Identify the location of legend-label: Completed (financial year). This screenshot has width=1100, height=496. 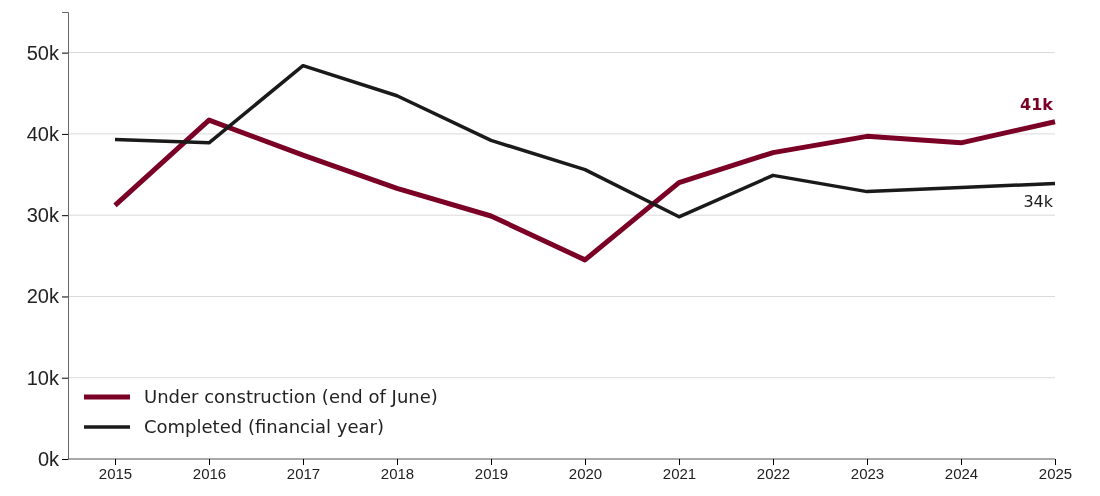
(264, 426).